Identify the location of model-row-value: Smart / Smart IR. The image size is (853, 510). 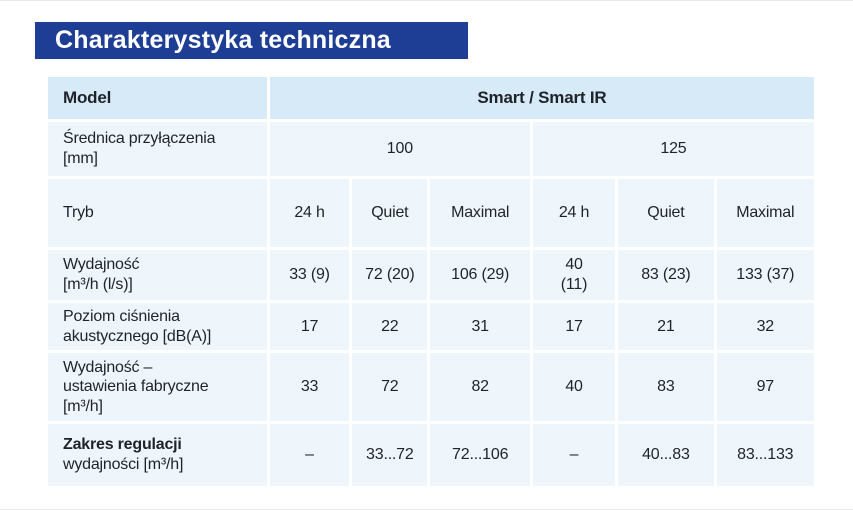
(541, 98).